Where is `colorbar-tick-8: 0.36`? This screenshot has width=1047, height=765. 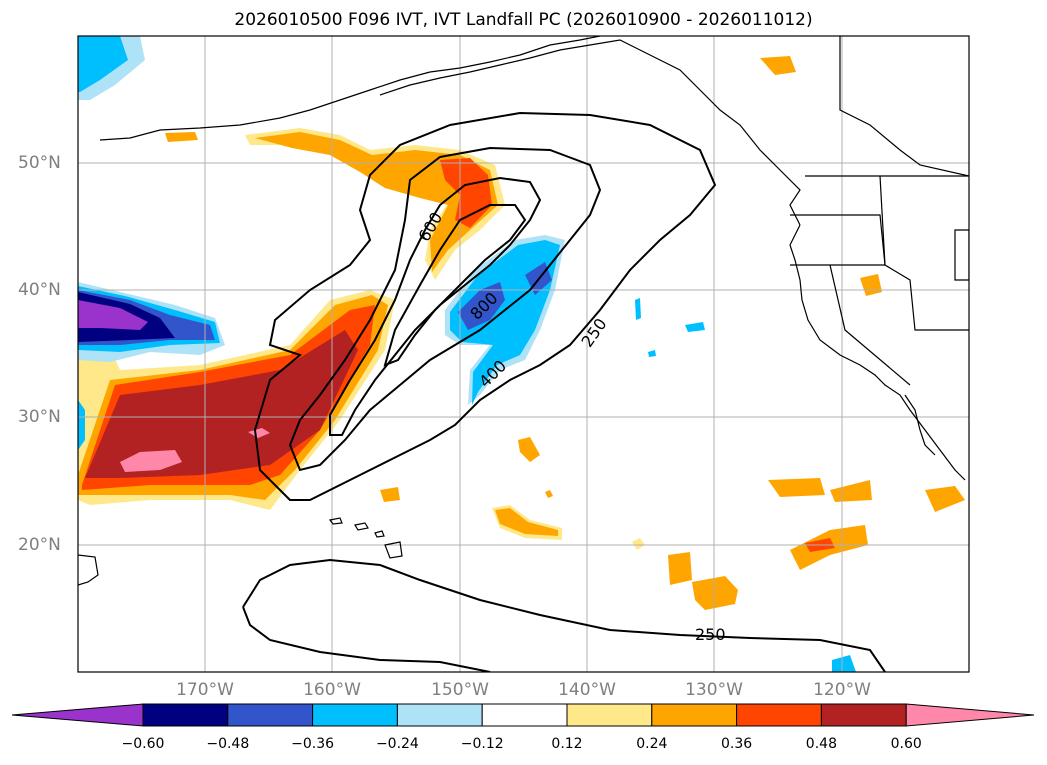
colorbar-tick-8: 0.36 is located at coordinates (737, 744).